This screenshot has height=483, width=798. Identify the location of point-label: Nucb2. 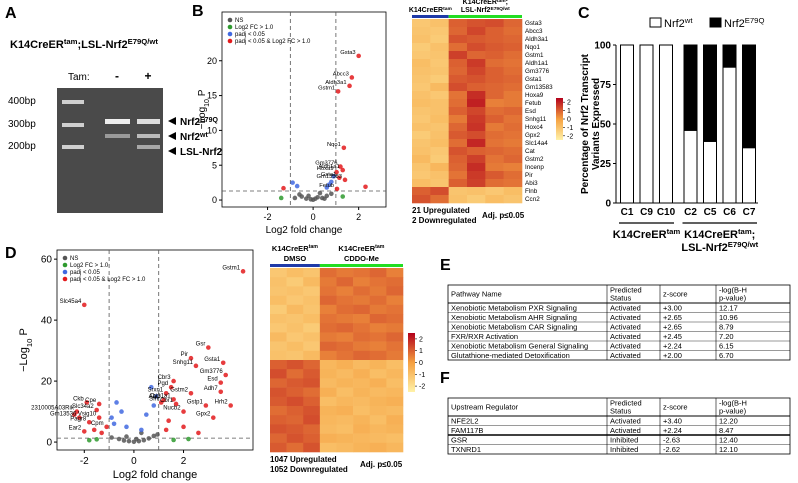
(172, 409).